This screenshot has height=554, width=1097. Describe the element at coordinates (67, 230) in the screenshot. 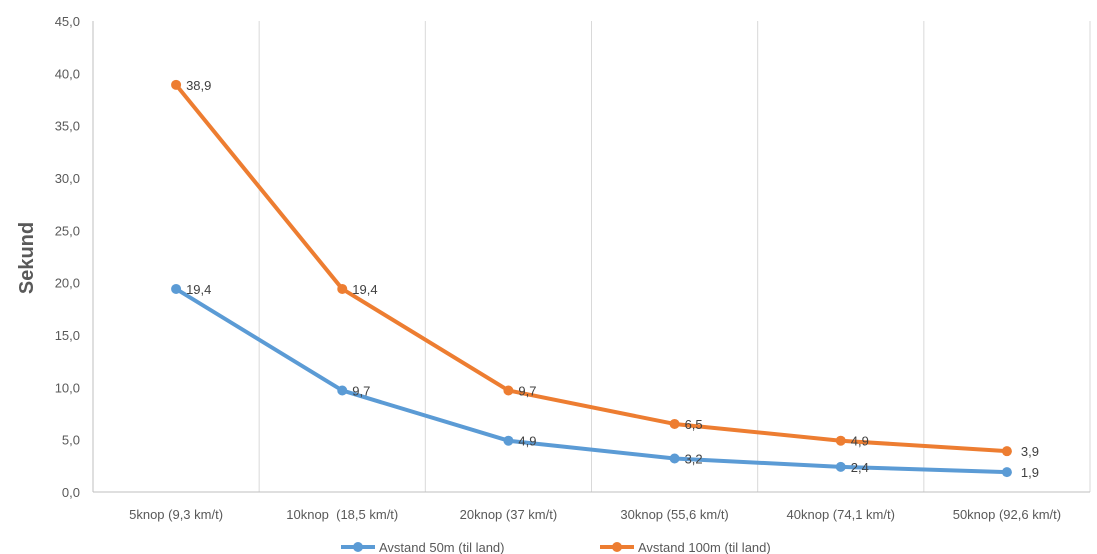

I see `y-tick-label: 25,0` at that location.